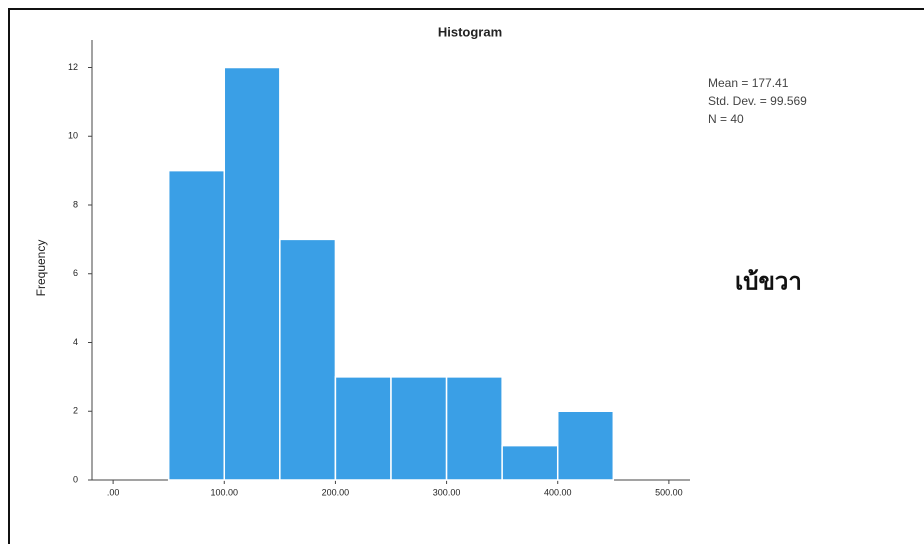 This screenshot has width=924, height=544. I want to click on y-tick-label: 2, so click(75, 411).